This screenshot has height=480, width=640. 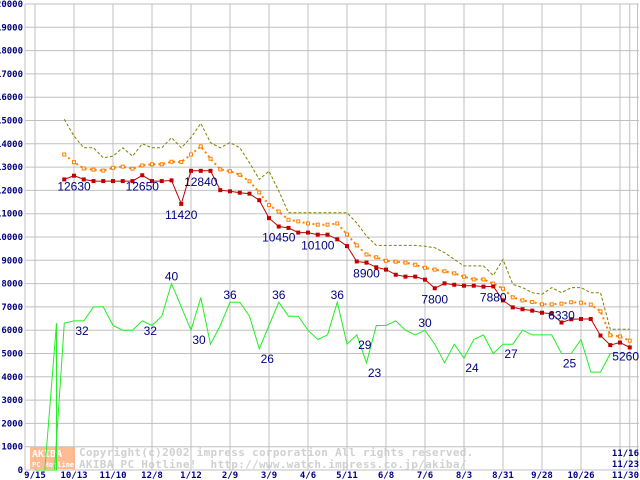 I want to click on y-tick-label: 8000, so click(x=12, y=285).